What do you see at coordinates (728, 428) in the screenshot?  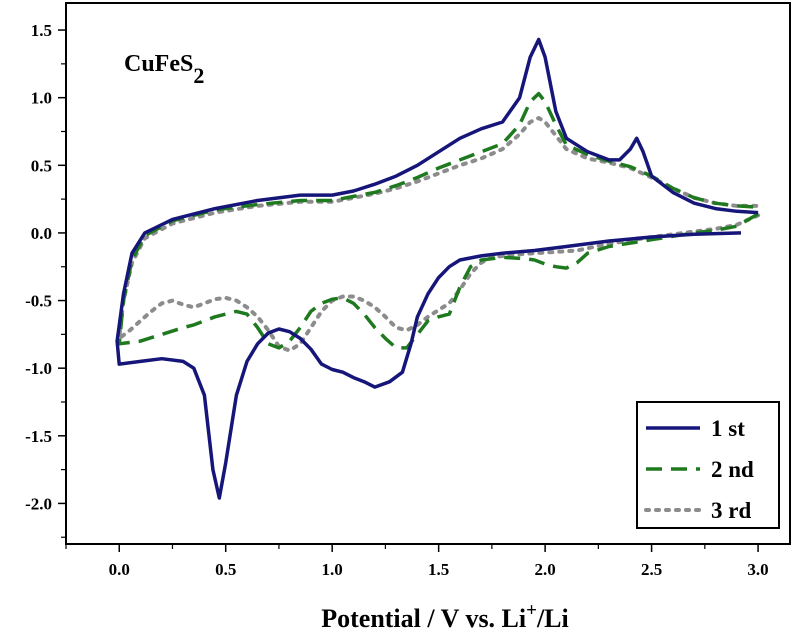 I see `legend-label: 1 st` at bounding box center [728, 428].